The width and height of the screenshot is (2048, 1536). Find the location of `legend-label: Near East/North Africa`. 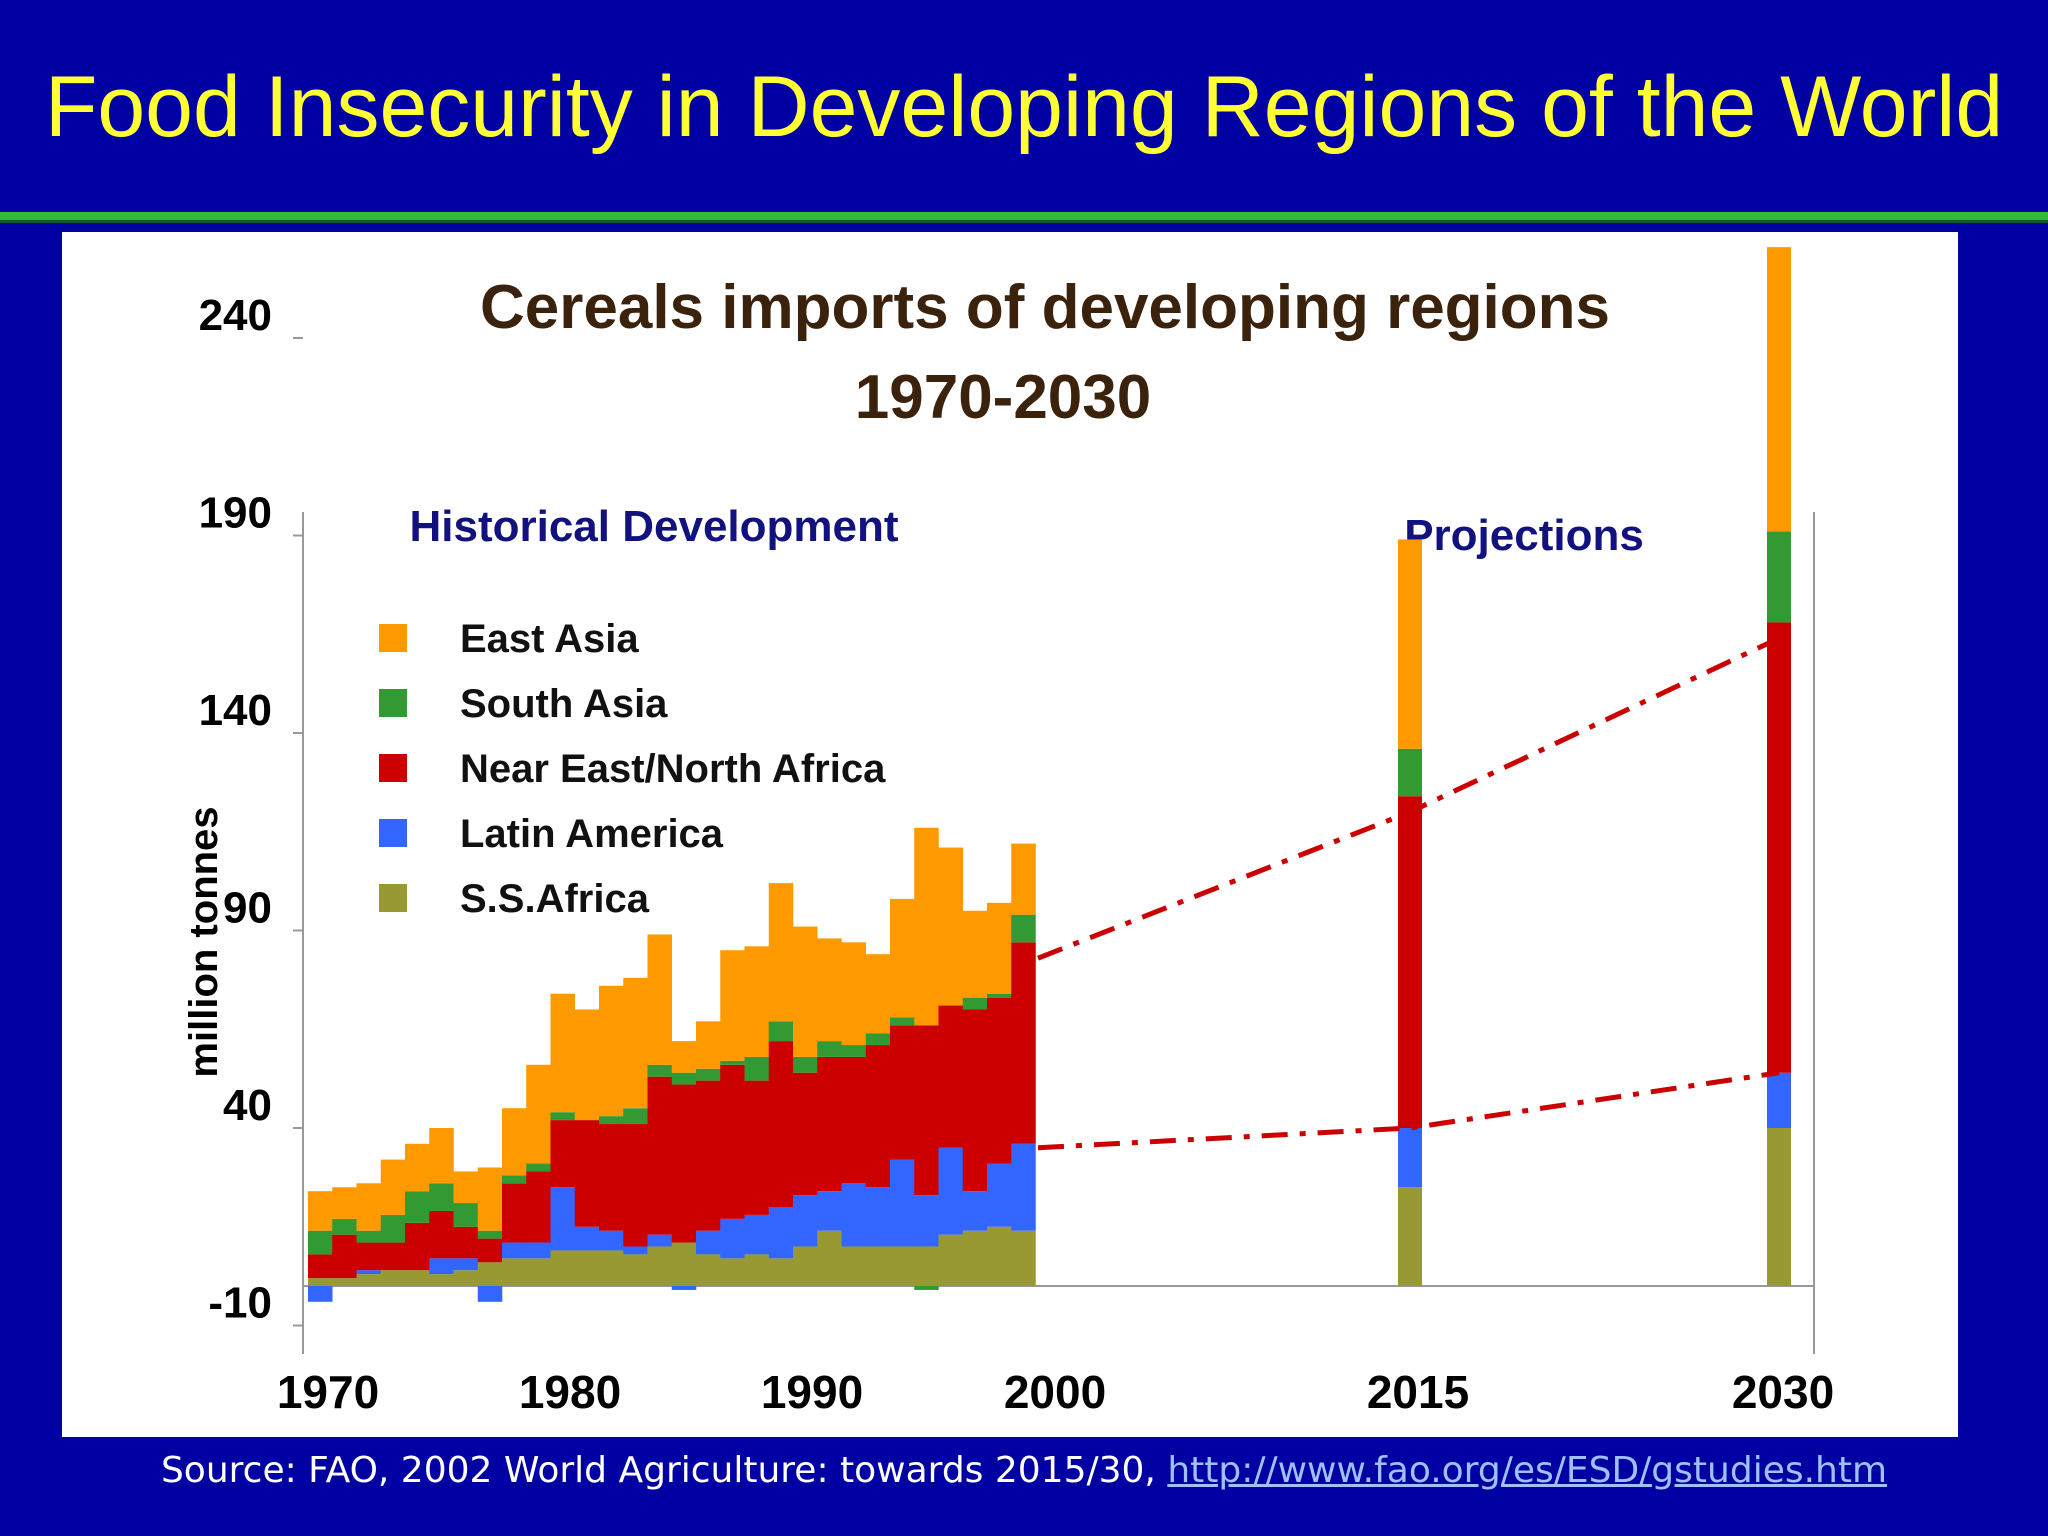

legend-label: Near East/North Africa is located at coordinates (673, 769).